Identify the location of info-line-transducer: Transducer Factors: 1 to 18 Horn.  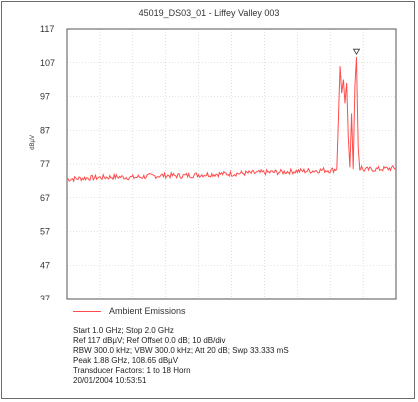
(132, 370).